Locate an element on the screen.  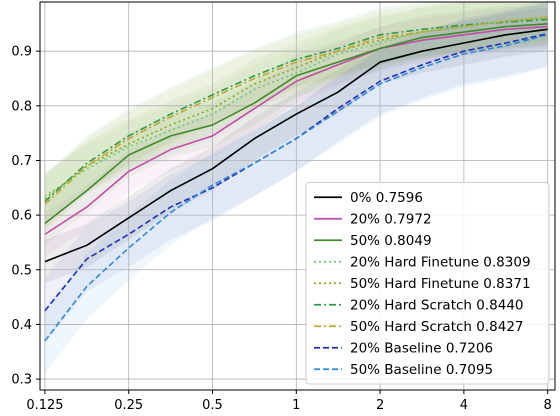
x-tick-label: 1 is located at coordinates (296, 405).